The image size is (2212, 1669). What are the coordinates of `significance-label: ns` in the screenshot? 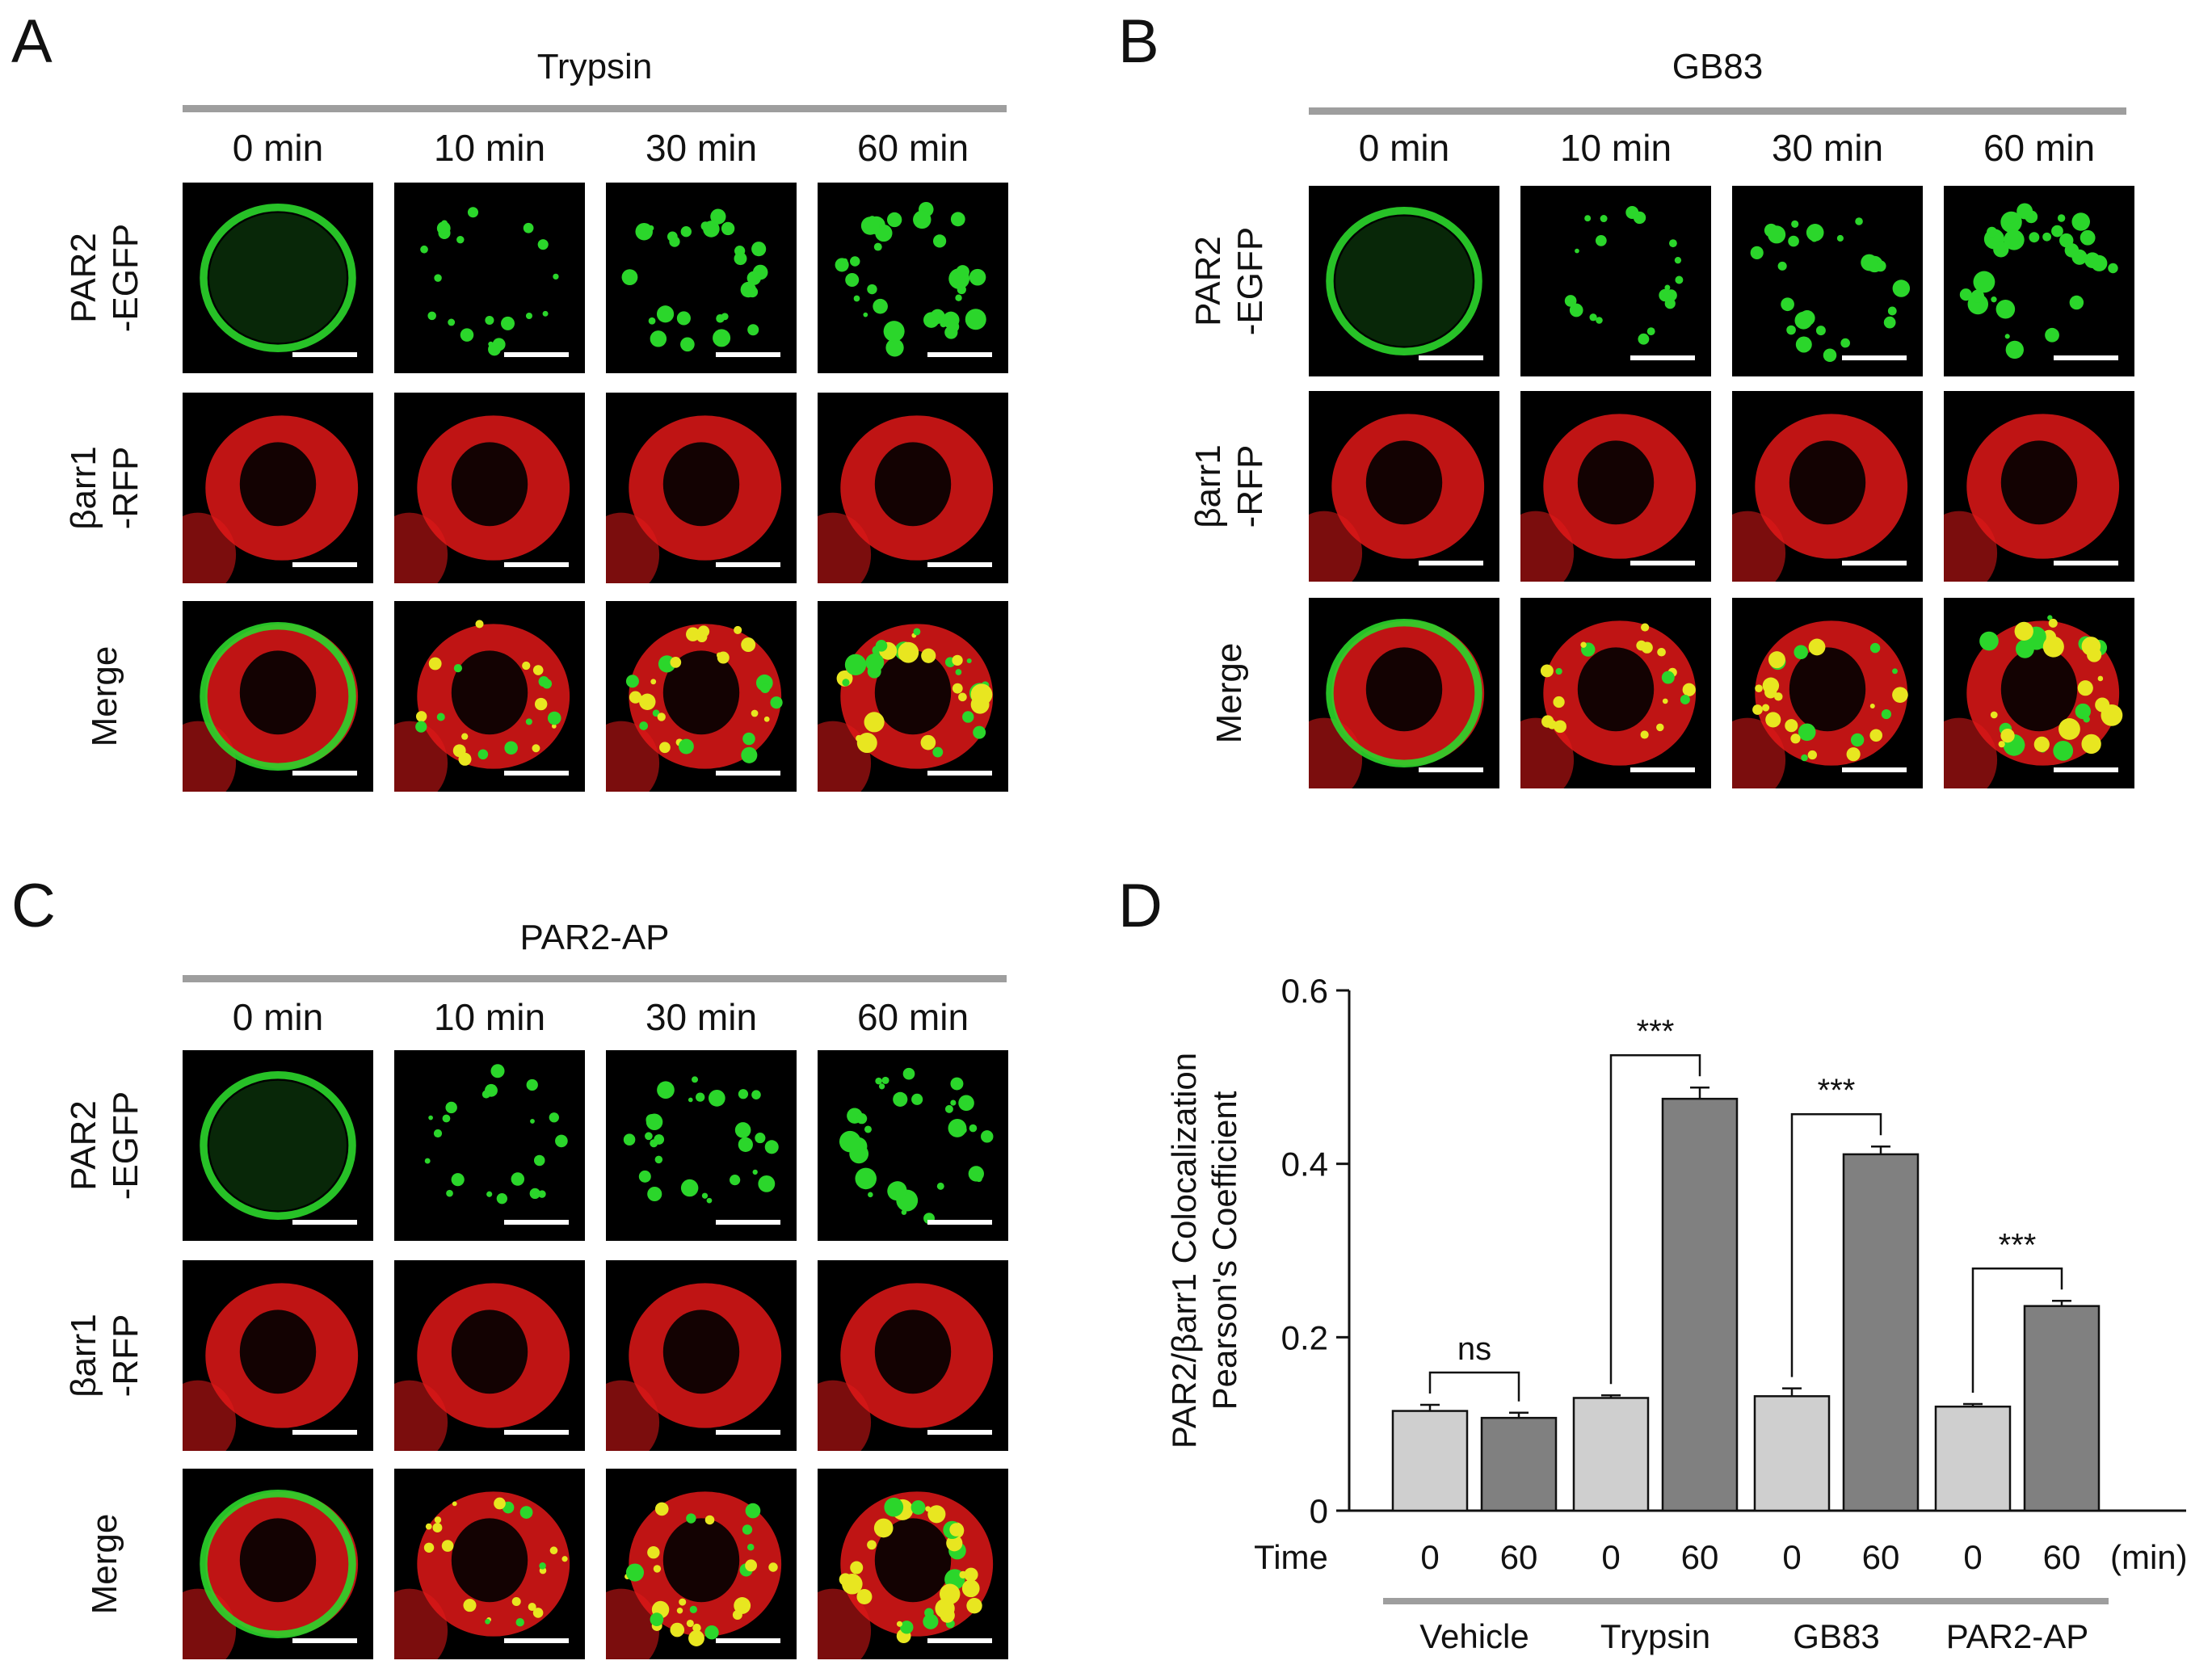 It's located at (1474, 1349).